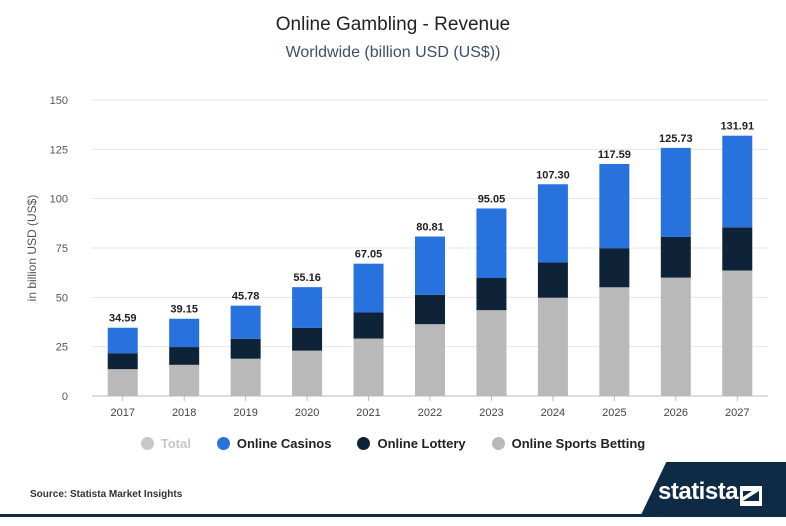 The width and height of the screenshot is (786, 526). What do you see at coordinates (751, 496) in the screenshot?
I see `statista-logo-icon` at bounding box center [751, 496].